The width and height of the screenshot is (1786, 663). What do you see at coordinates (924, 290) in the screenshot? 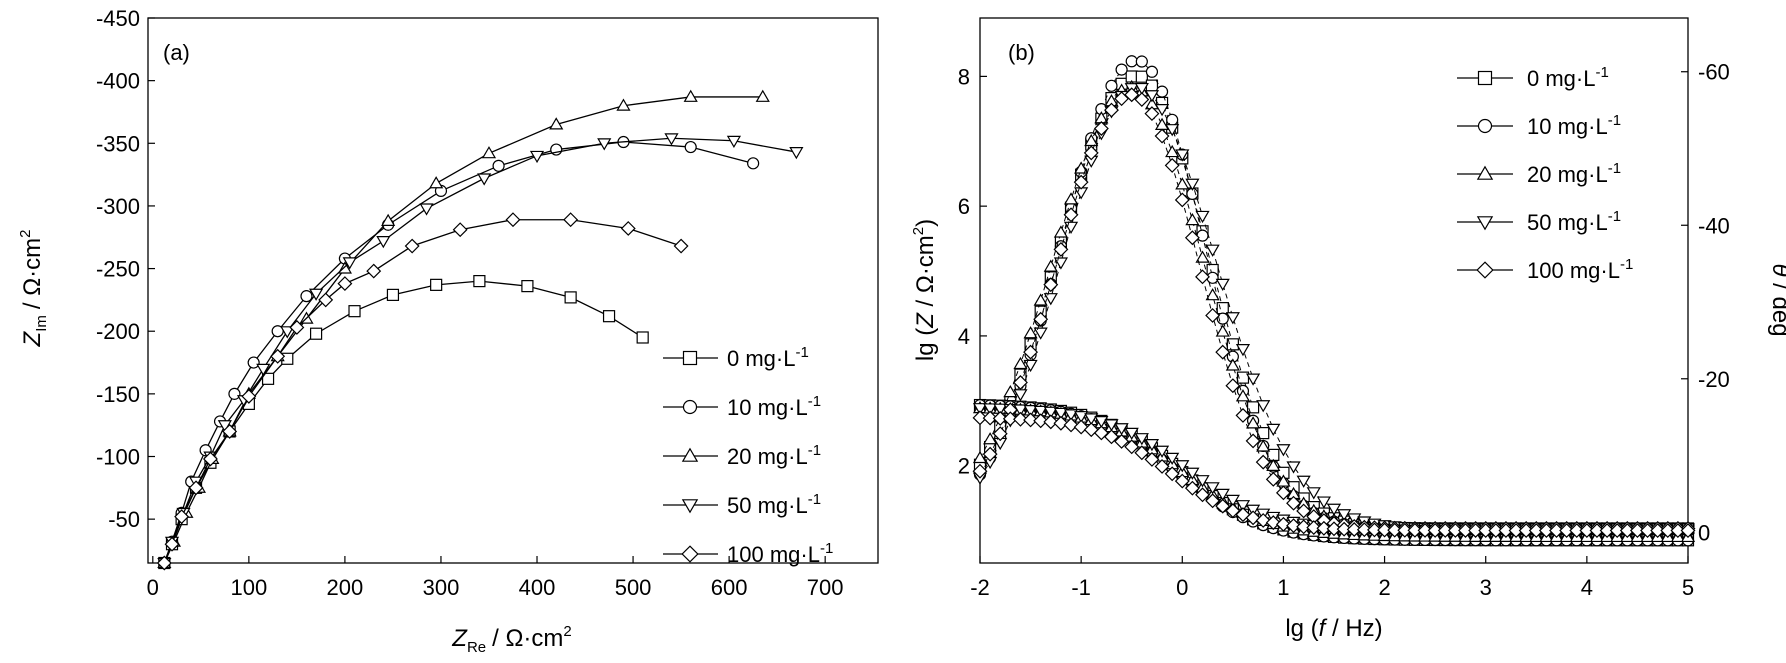
I see `y-axis-title-b: lg (Z / Ω·cm2)` at bounding box center [924, 290].